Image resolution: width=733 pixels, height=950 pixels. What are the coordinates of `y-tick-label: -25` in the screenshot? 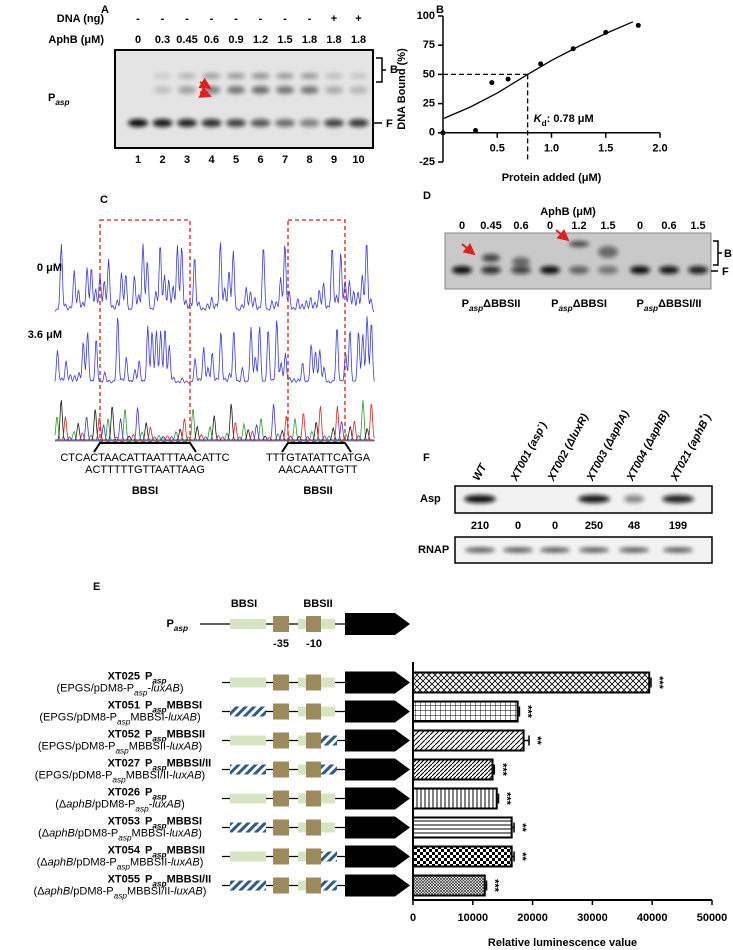 It's located at (427, 162).